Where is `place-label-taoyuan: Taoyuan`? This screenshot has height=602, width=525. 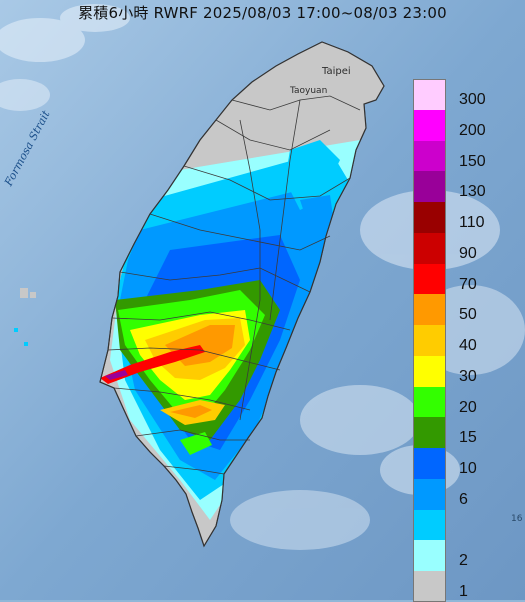 place-label-taoyuan: Taoyuan is located at coordinates (309, 91).